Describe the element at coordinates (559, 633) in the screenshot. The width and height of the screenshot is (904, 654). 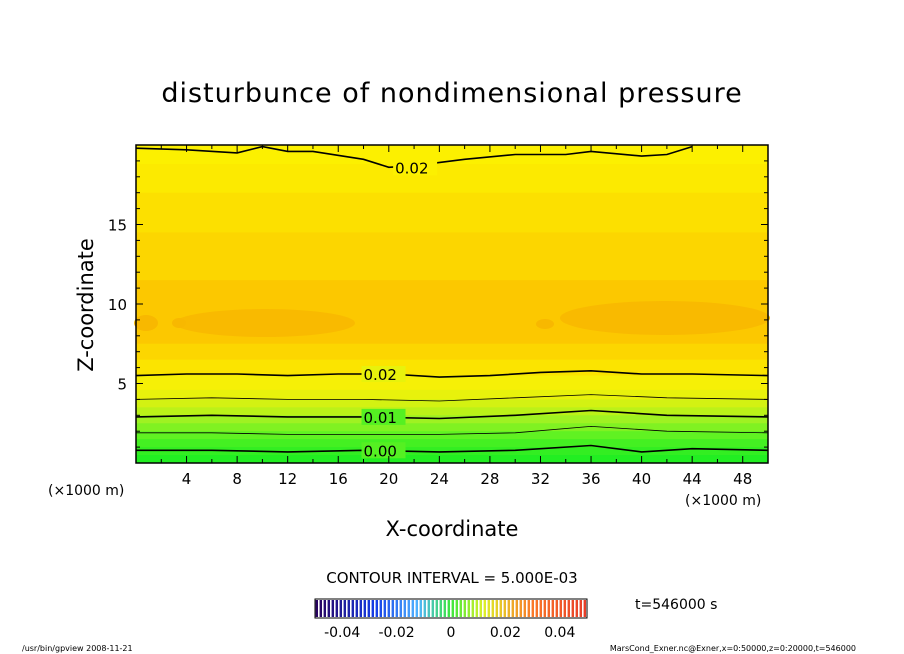
I see `colorbar-tick-label-4: 0.04` at that location.